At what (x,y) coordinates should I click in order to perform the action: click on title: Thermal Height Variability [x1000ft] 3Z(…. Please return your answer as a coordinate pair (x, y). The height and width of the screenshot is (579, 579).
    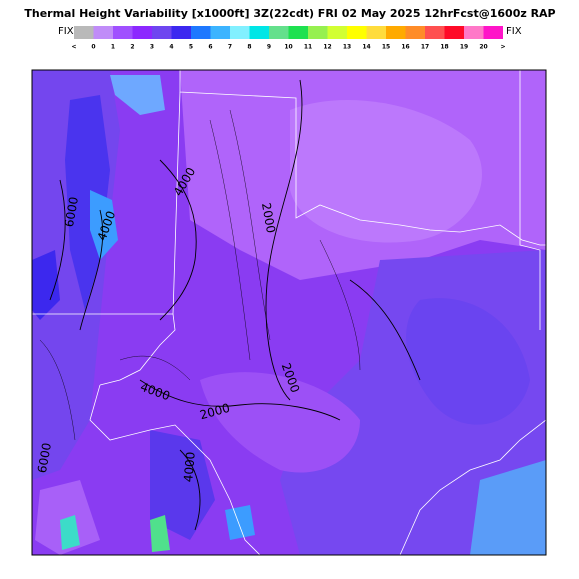
    Looking at the image, I should click on (289, 13).